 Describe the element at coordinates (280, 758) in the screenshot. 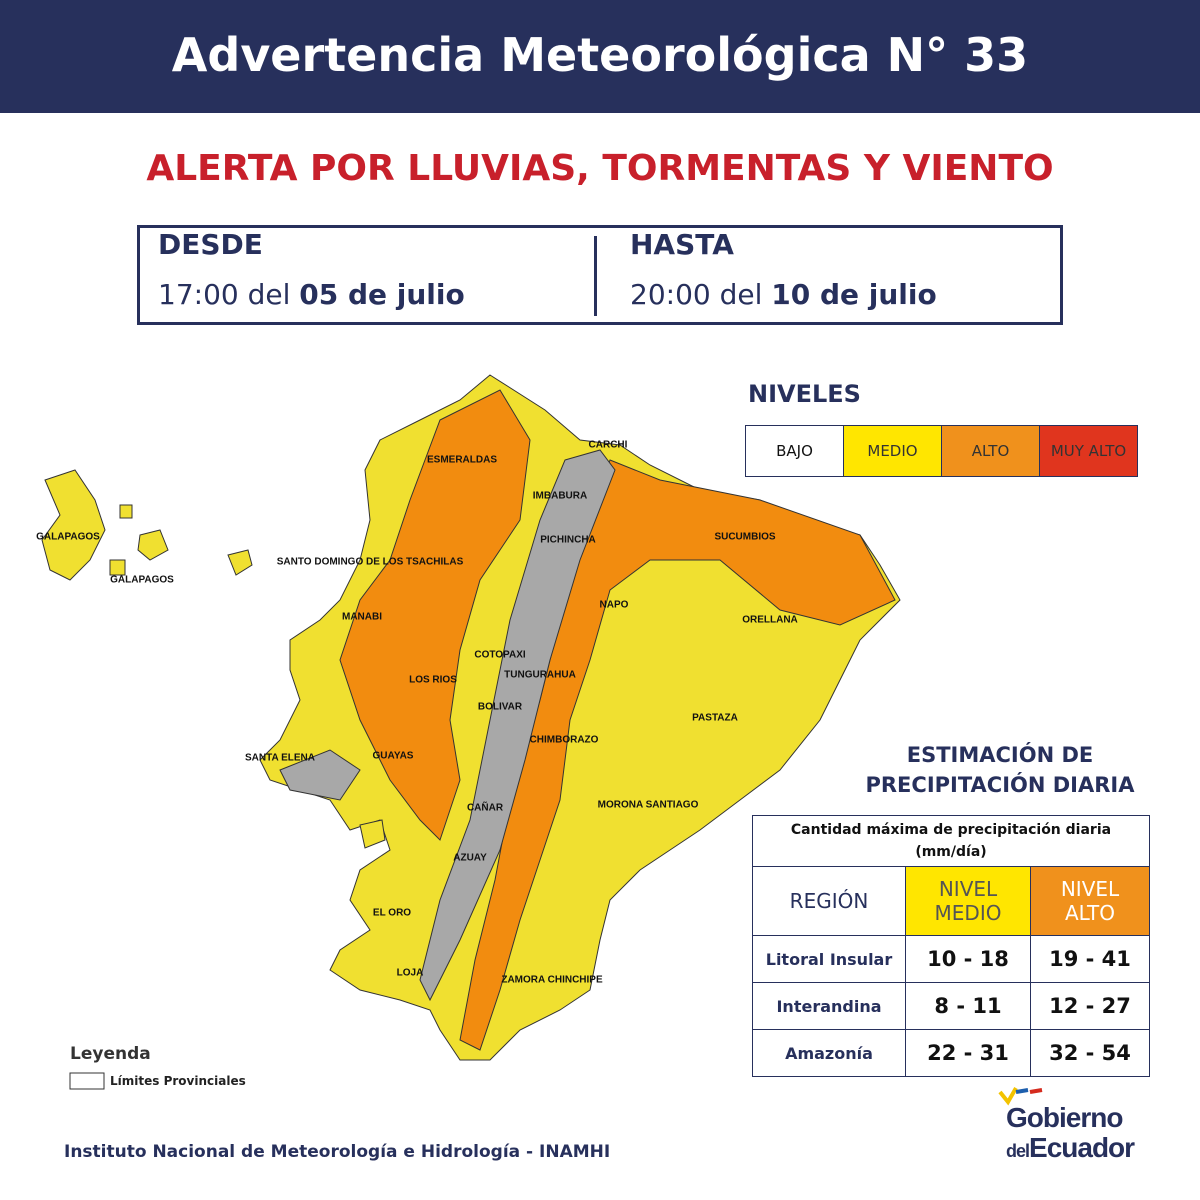

I see `map-label: SANTA ELENA` at that location.